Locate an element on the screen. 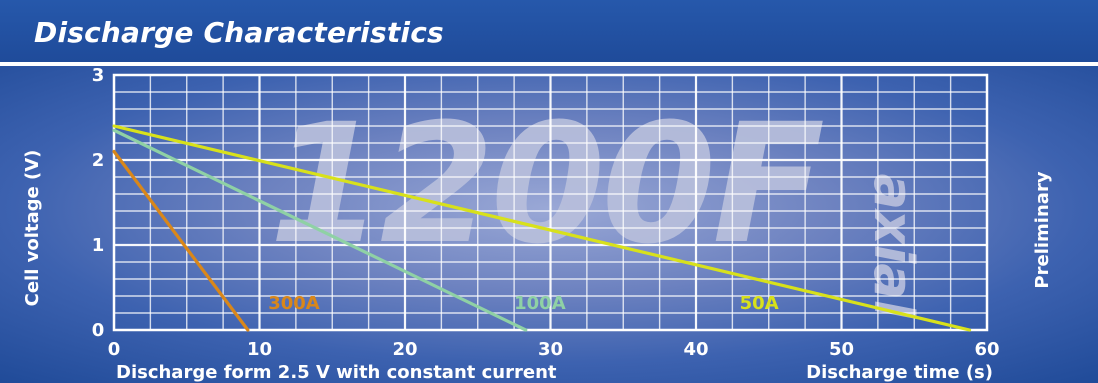 The width and height of the screenshot is (1098, 383). x-tick-0: 0 is located at coordinates (114, 349).